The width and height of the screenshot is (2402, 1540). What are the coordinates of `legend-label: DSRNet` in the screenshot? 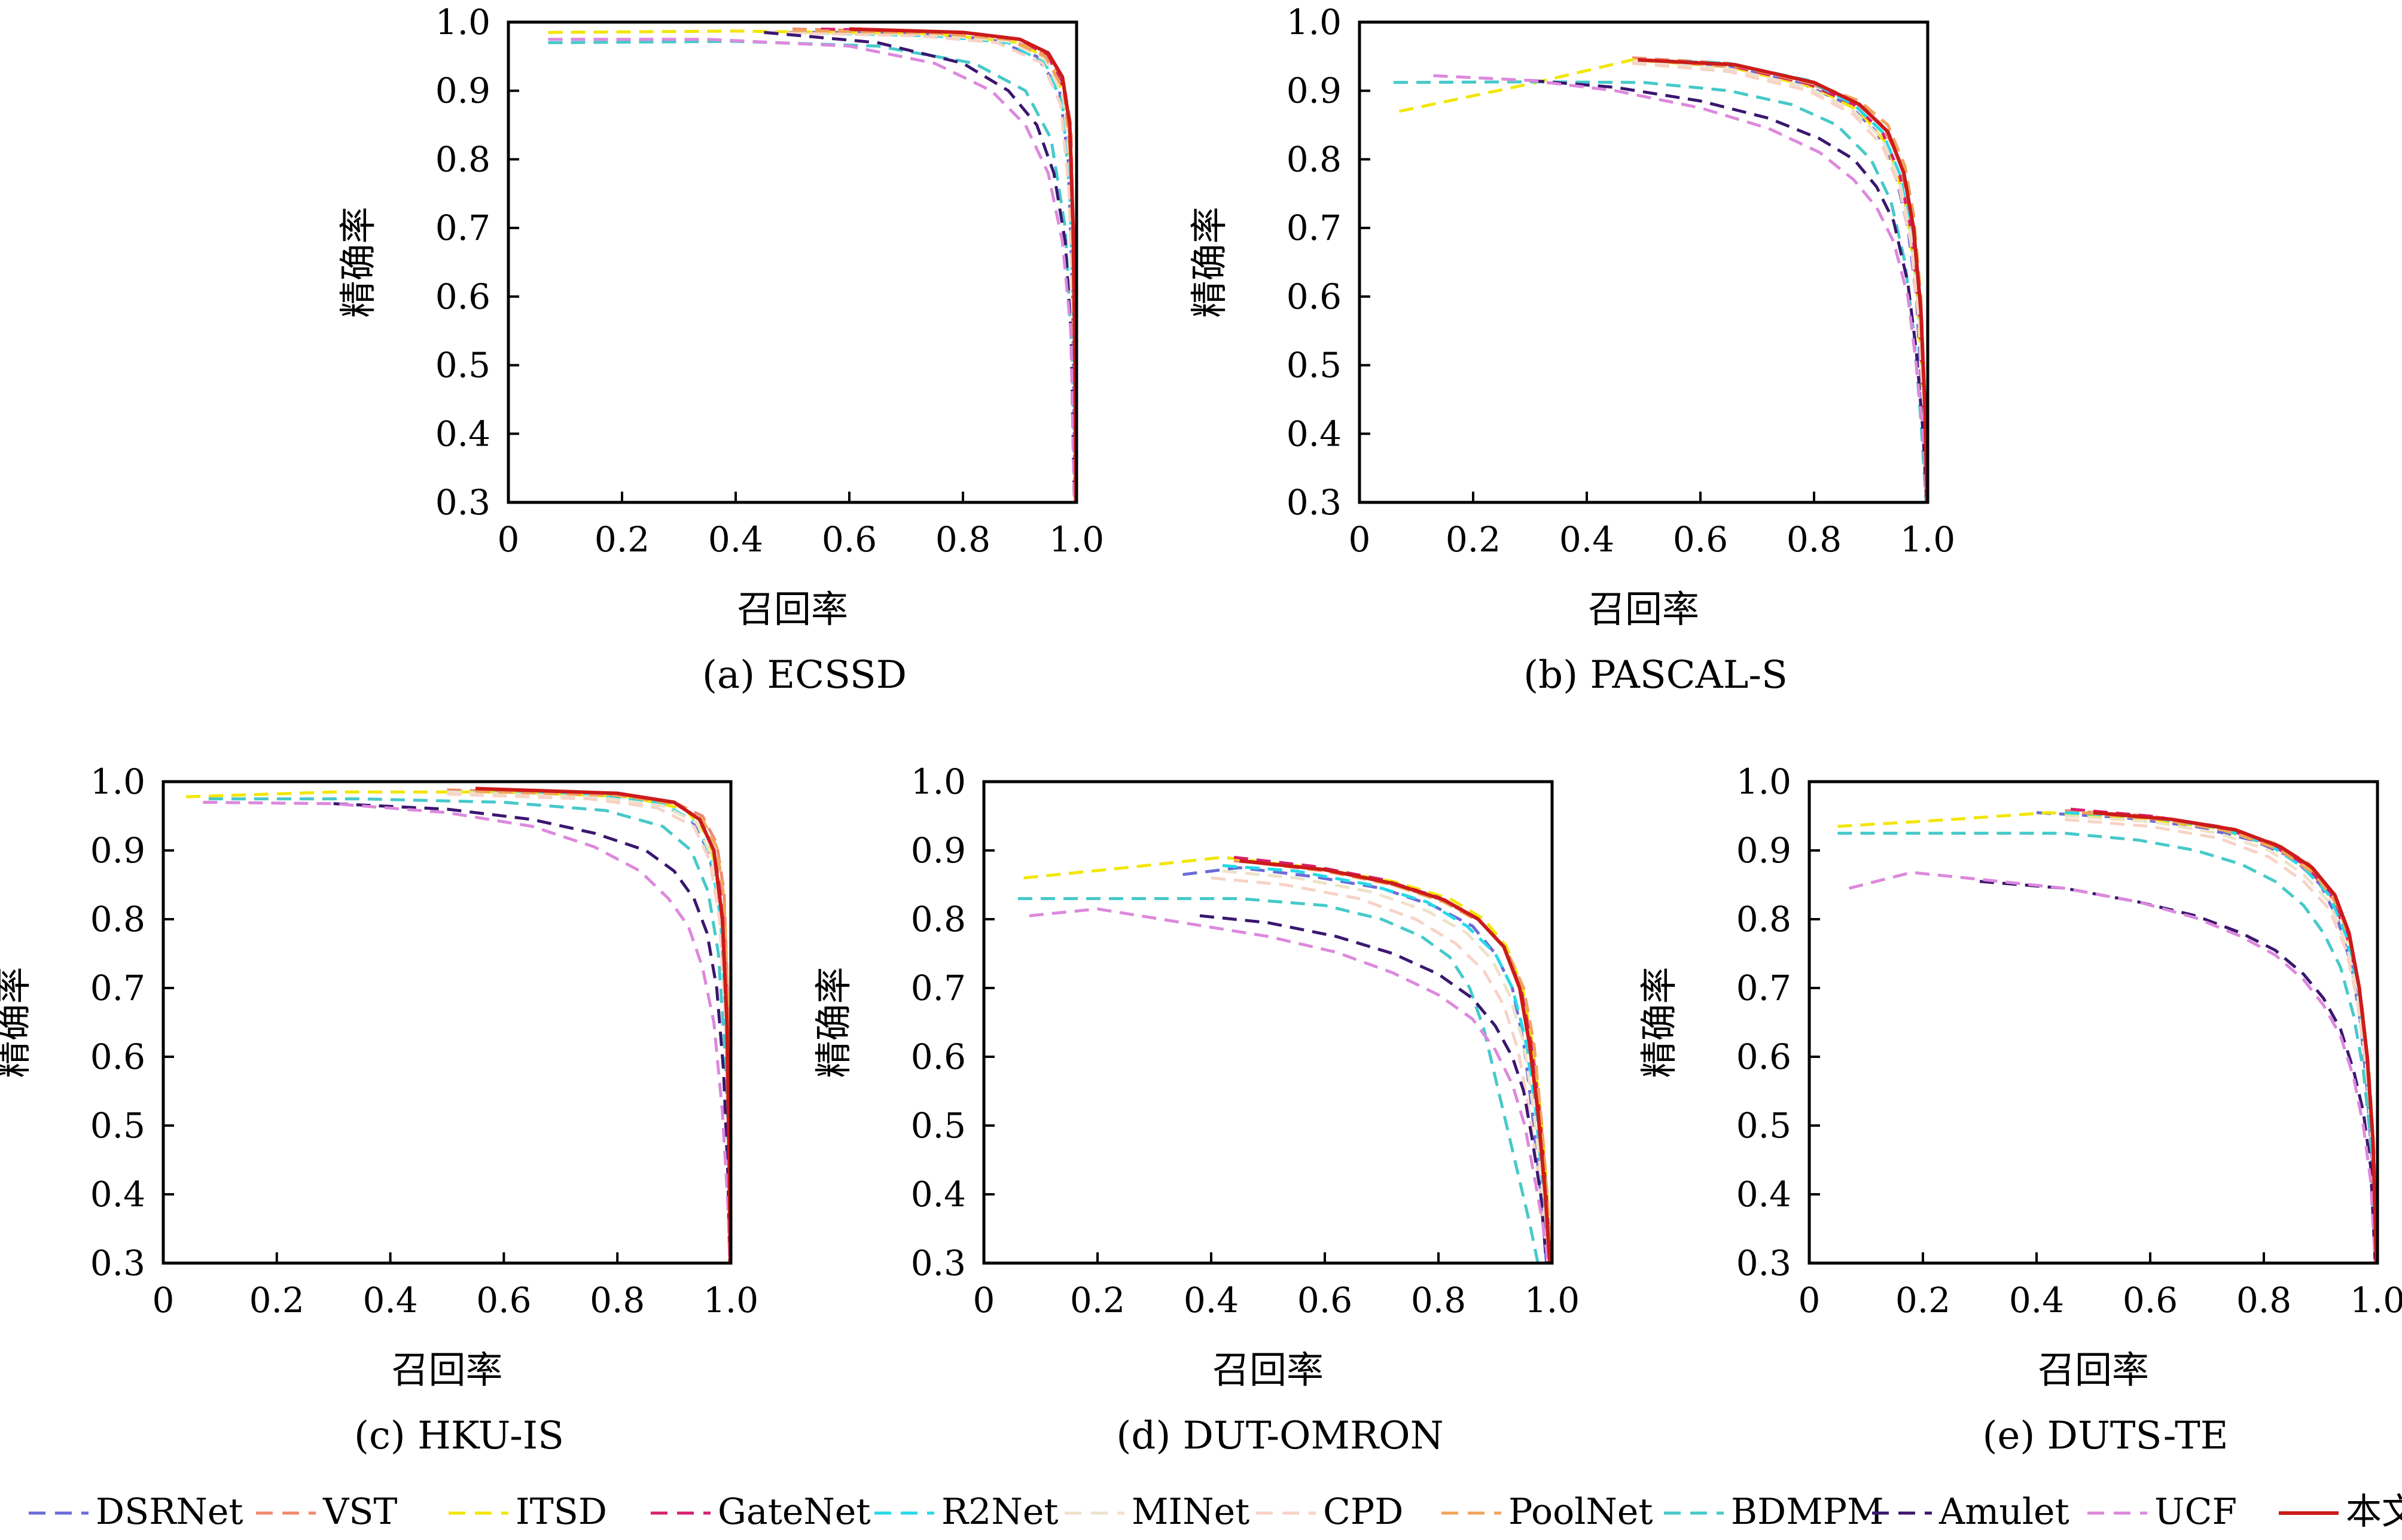 It's located at (170, 1512).